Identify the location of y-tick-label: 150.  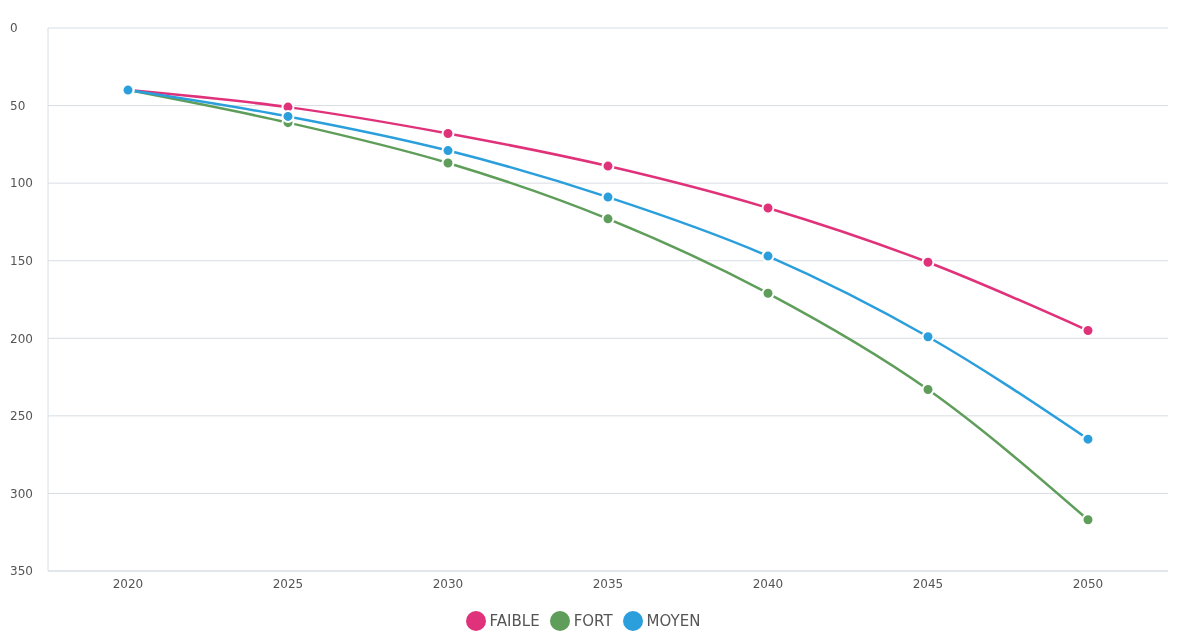
(21, 260).